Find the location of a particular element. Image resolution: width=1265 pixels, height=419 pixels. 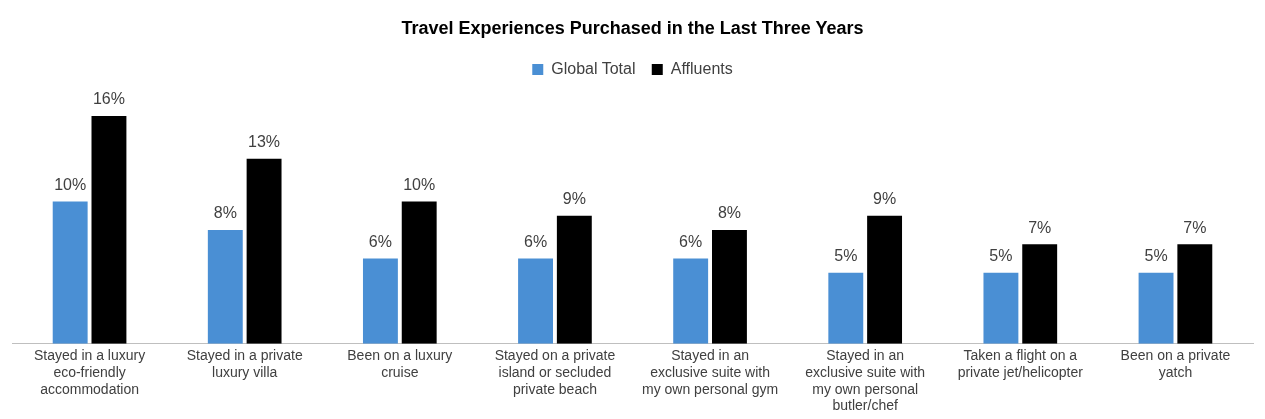

x-tick-label: Stayed in an exclusive suite with my own personal gym is located at coordinates (710, 372).